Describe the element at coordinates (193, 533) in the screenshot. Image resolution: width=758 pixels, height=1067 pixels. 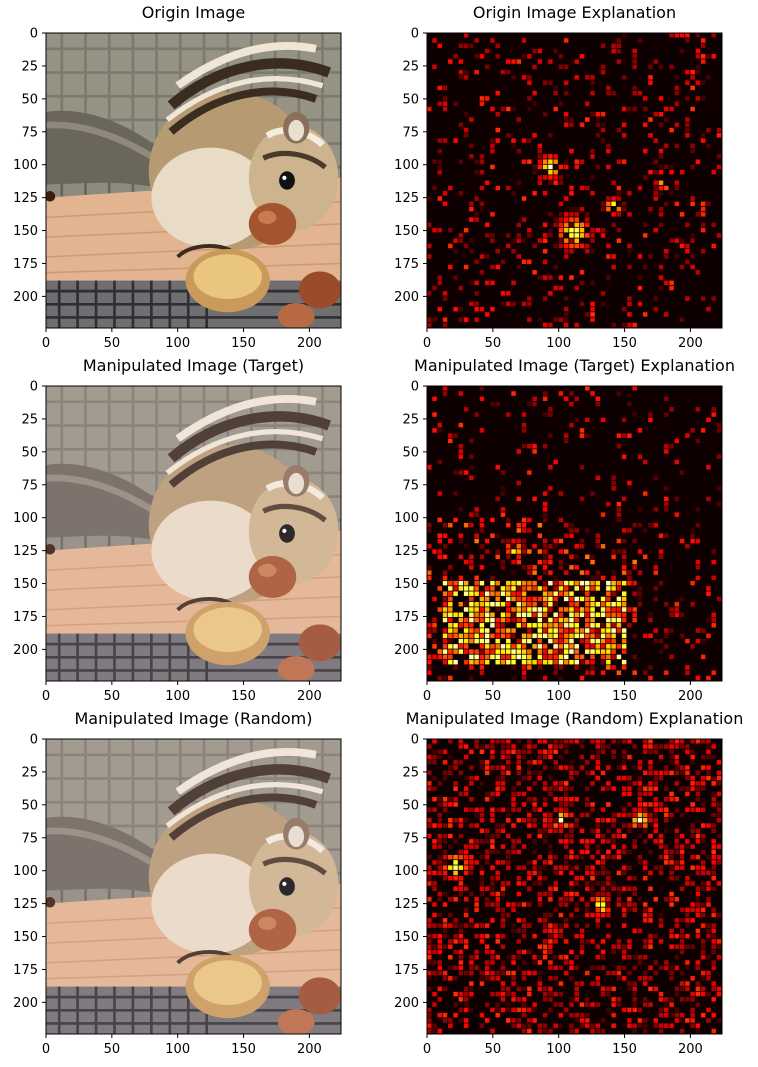
I see `axes-frame` at that location.